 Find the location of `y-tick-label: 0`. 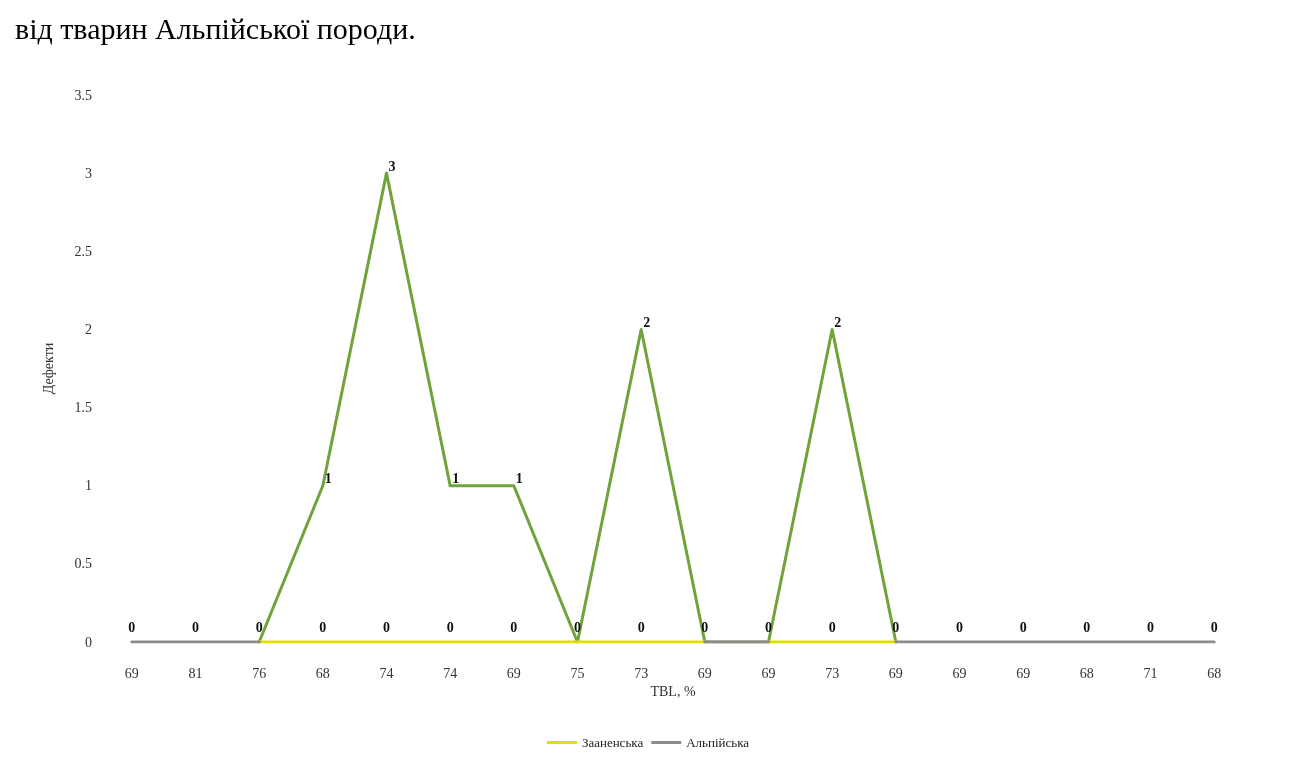

y-tick-label: 0 is located at coordinates (88, 642).